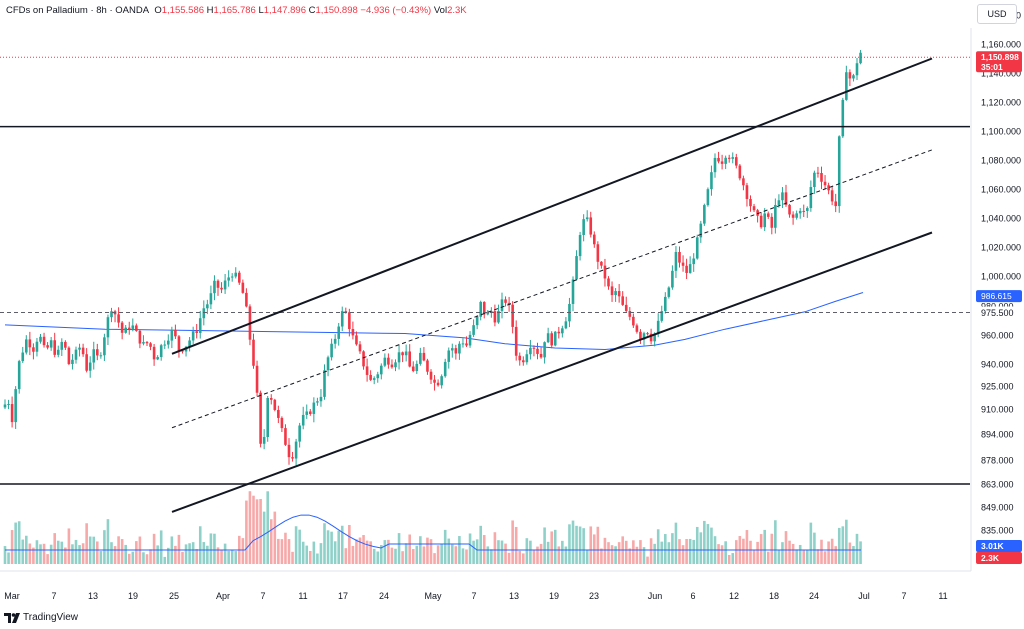  What do you see at coordinates (997, 365) in the screenshot?
I see `y-tick-label: 940.000` at bounding box center [997, 365].